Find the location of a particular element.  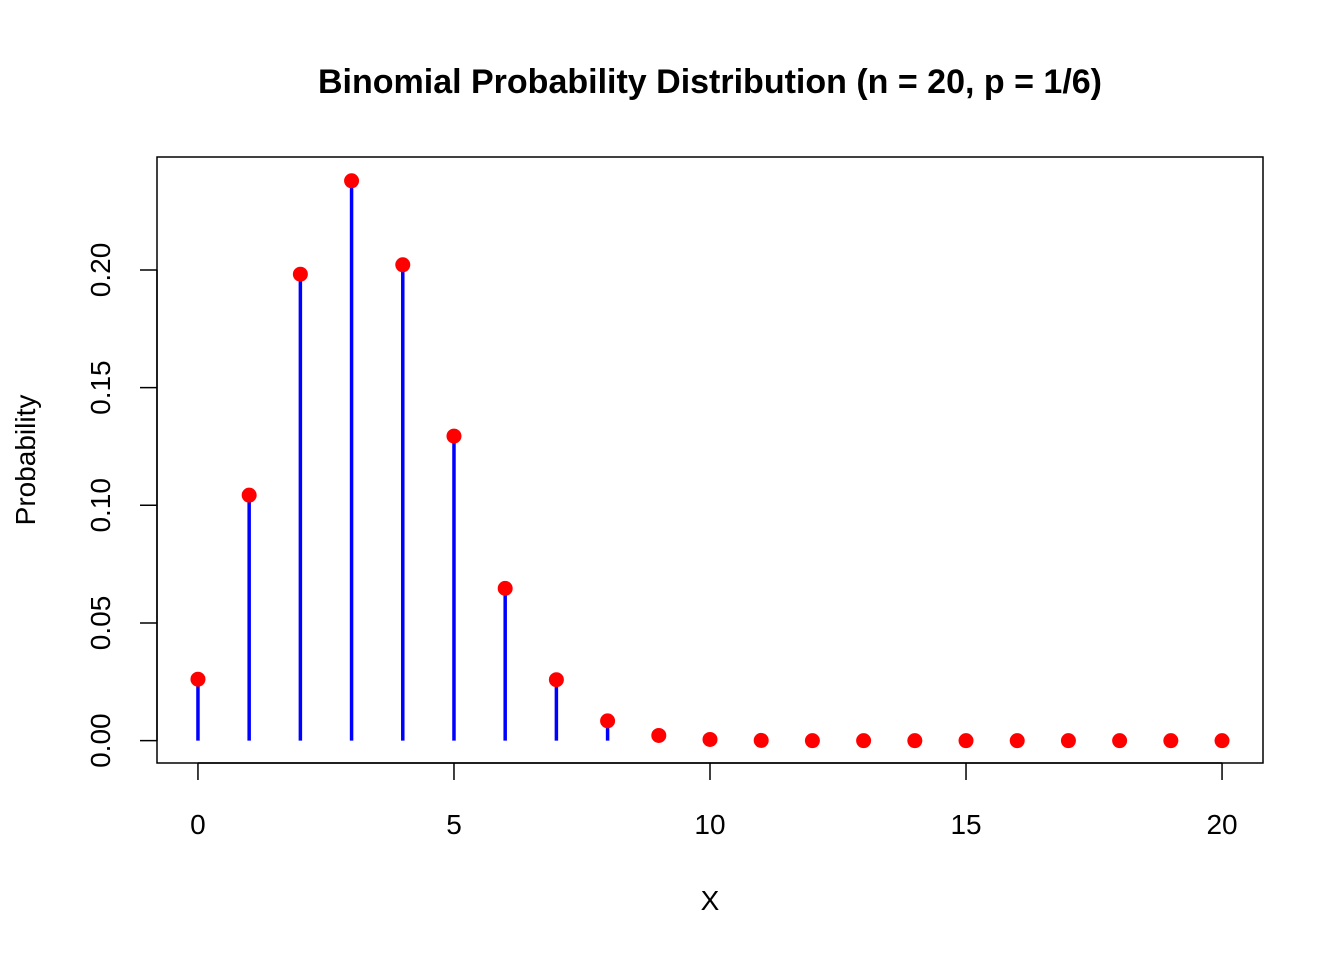

x-tick-label: 20 is located at coordinates (1221, 824).